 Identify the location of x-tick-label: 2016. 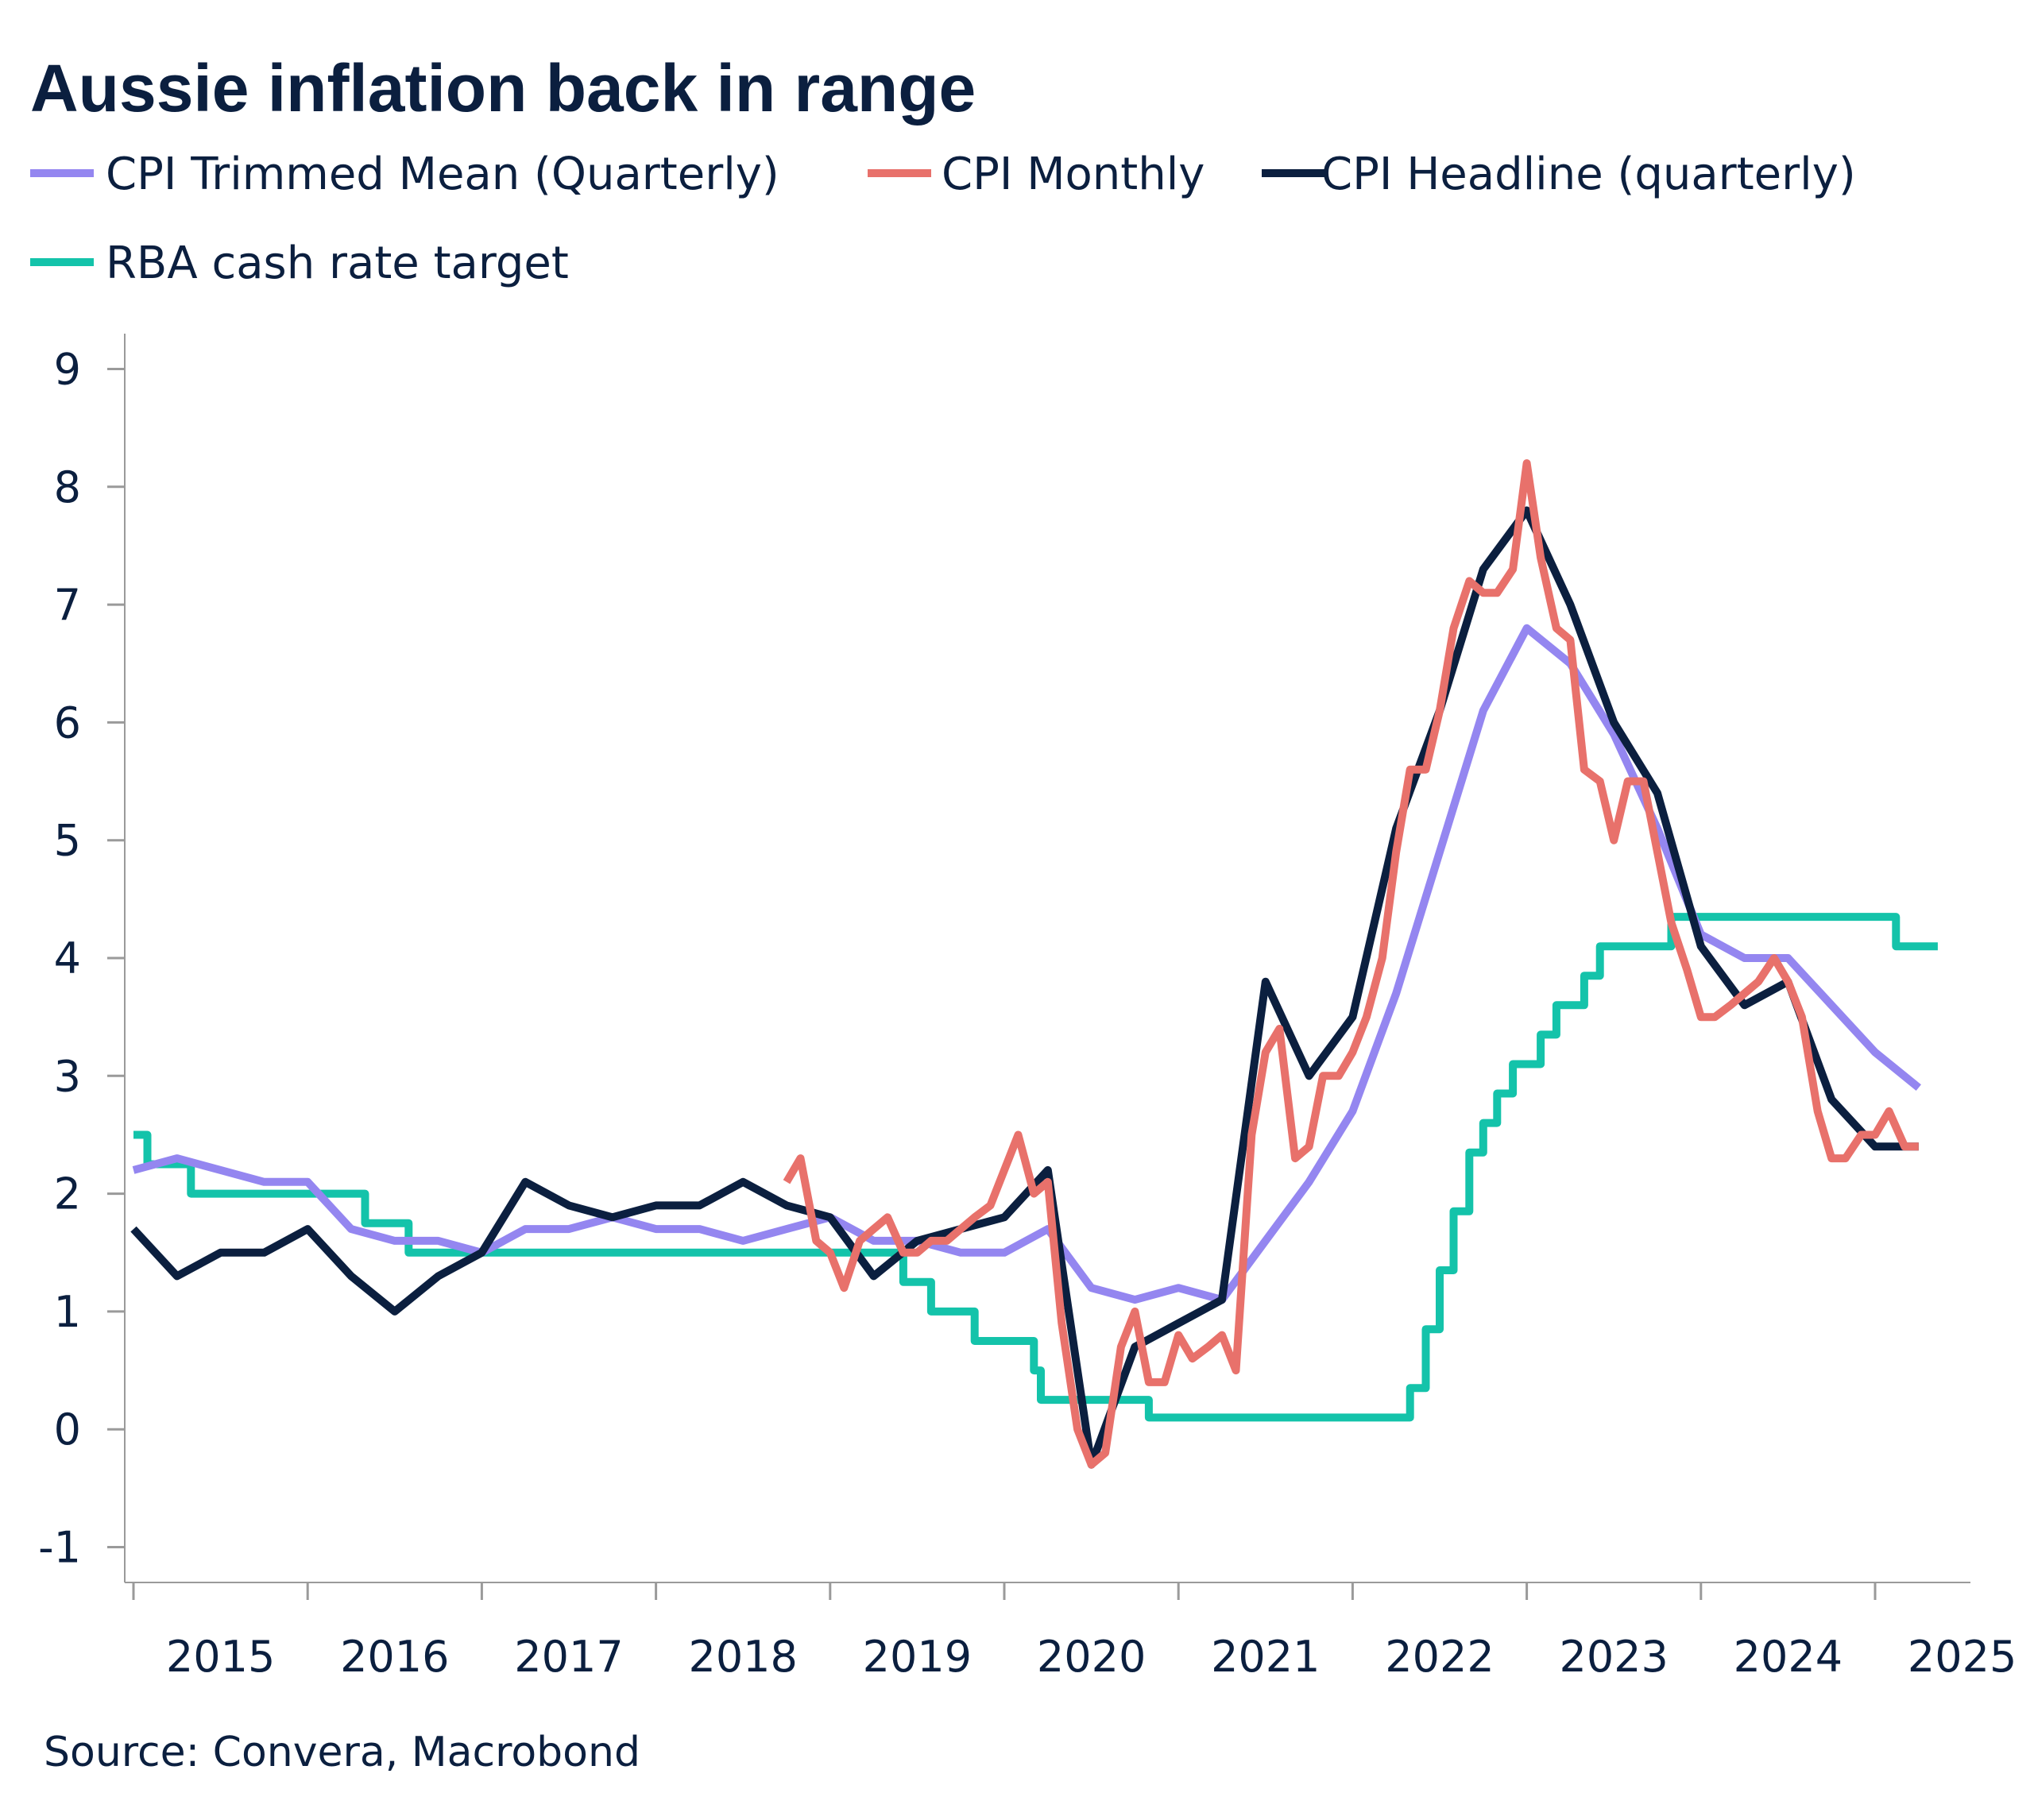
(394, 1657).